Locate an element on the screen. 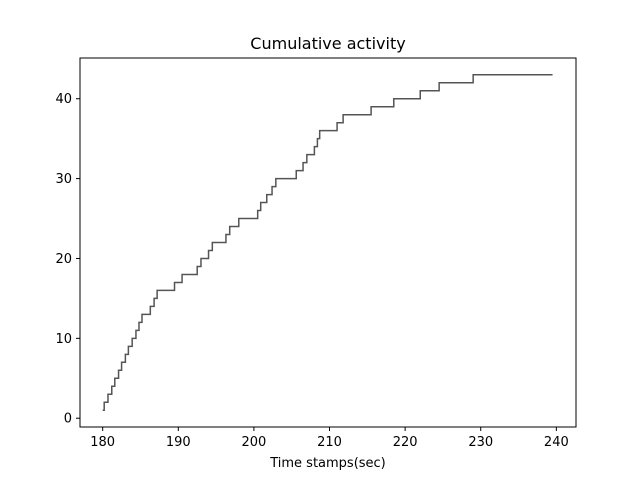 The height and width of the screenshot is (484, 640). y-tick-label: 20 is located at coordinates (63, 259).